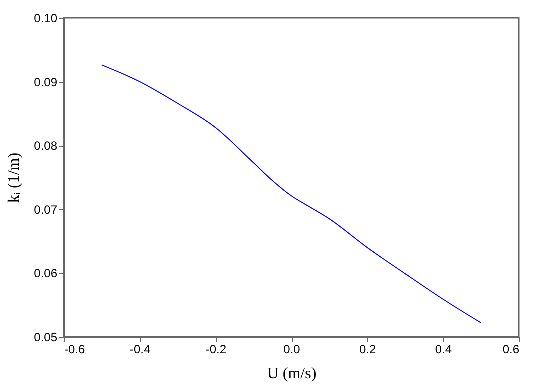 This screenshot has height=392, width=550. Describe the element at coordinates (46, 209) in the screenshot. I see `y-tick-label: 0.07` at that location.